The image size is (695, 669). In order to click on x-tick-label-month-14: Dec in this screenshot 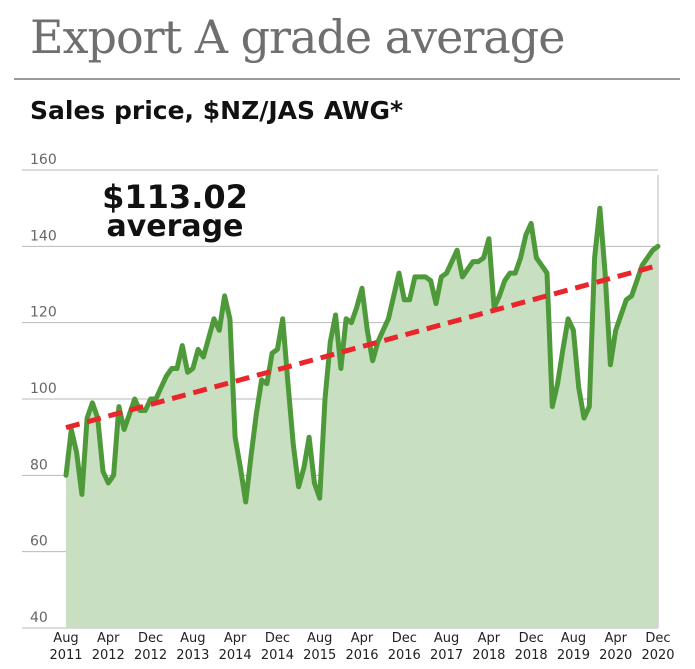, I will do `click(657, 638)`.